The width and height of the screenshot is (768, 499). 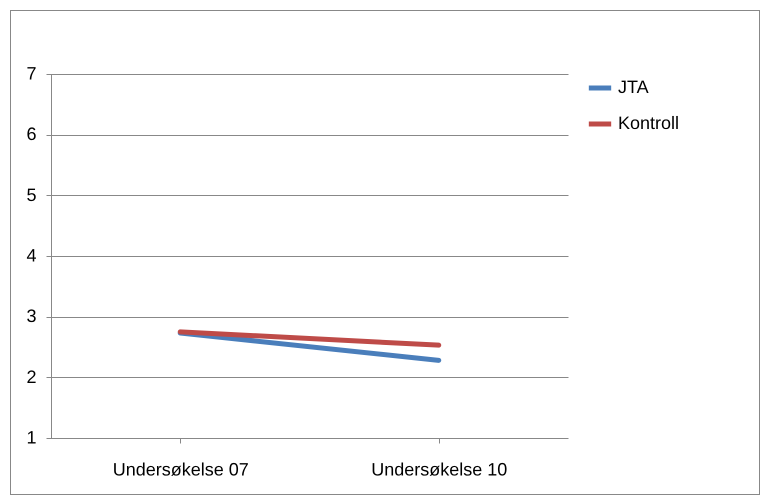 I want to click on x-tick-label: Undersøkelse 07, so click(x=180, y=470).